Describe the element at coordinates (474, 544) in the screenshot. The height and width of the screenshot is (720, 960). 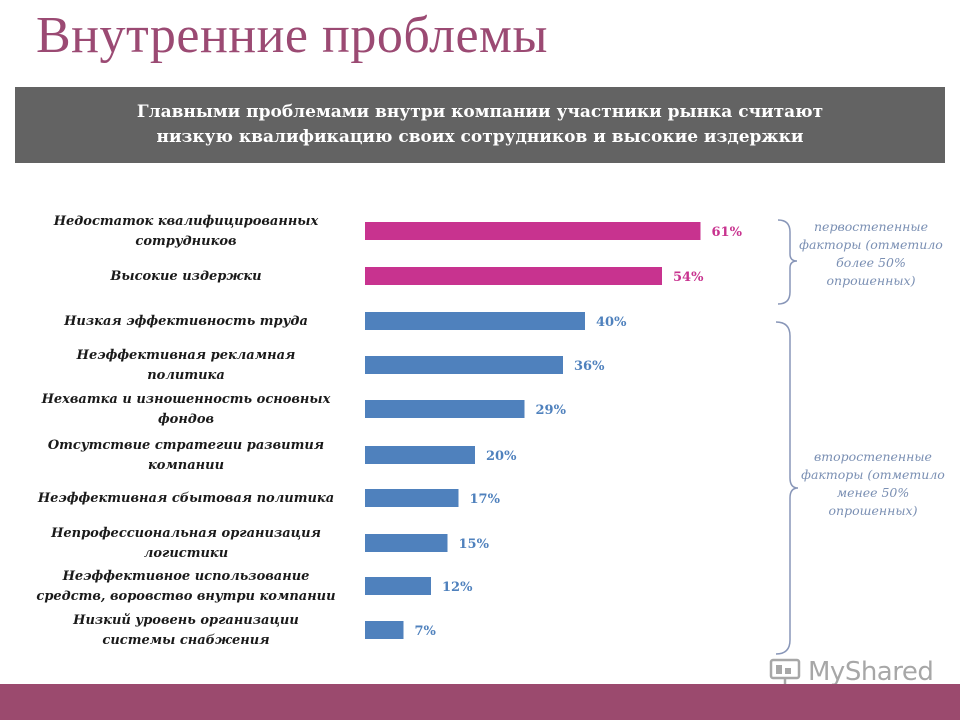
I see `value-label-8: 15%` at that location.